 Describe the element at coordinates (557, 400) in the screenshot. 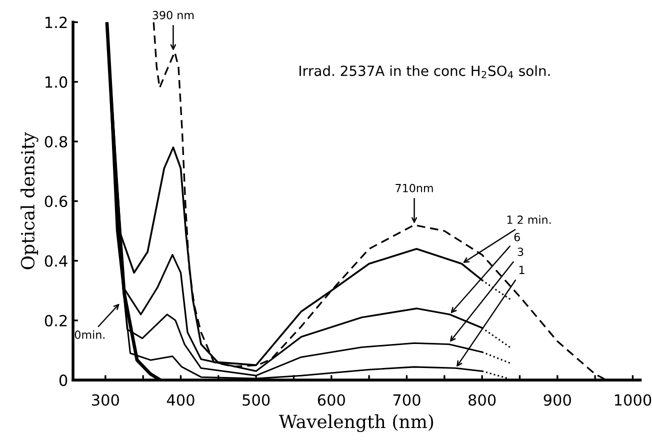

I see `x-tick-label: 900` at that location.